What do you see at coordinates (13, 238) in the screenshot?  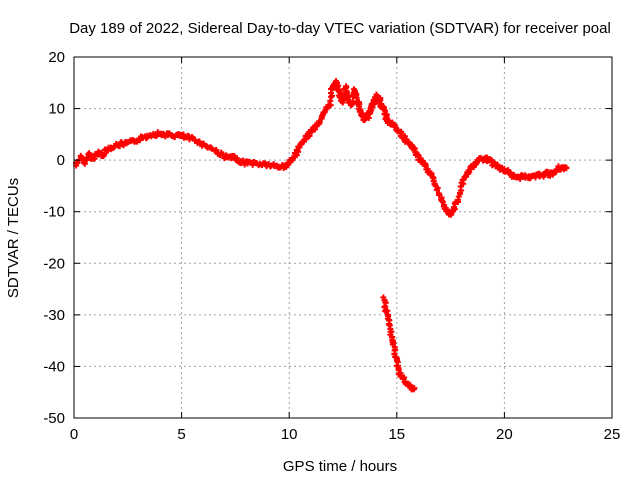 I see `y-axis-label: SDTVAR / TECUs` at bounding box center [13, 238].